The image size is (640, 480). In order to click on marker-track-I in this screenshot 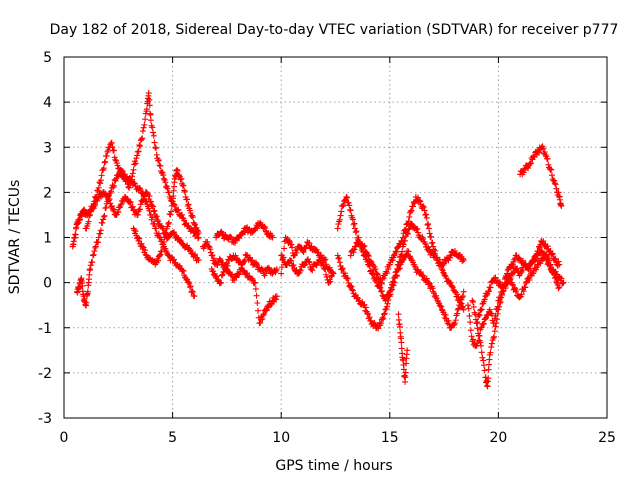, I will do `click(323, 268)`.